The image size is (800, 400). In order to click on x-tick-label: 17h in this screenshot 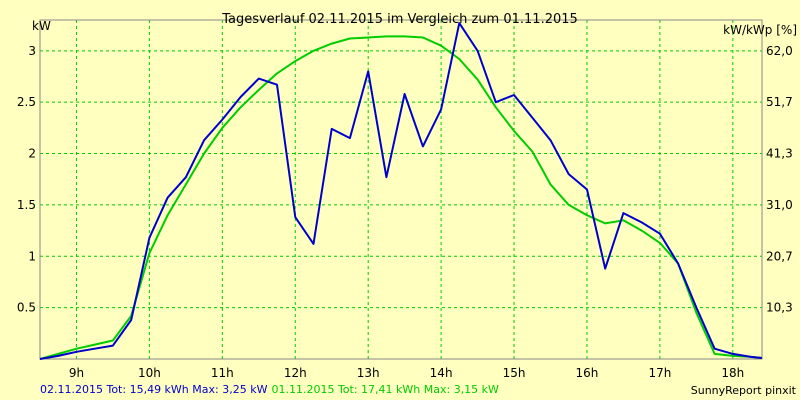, I will do `click(659, 373)`.